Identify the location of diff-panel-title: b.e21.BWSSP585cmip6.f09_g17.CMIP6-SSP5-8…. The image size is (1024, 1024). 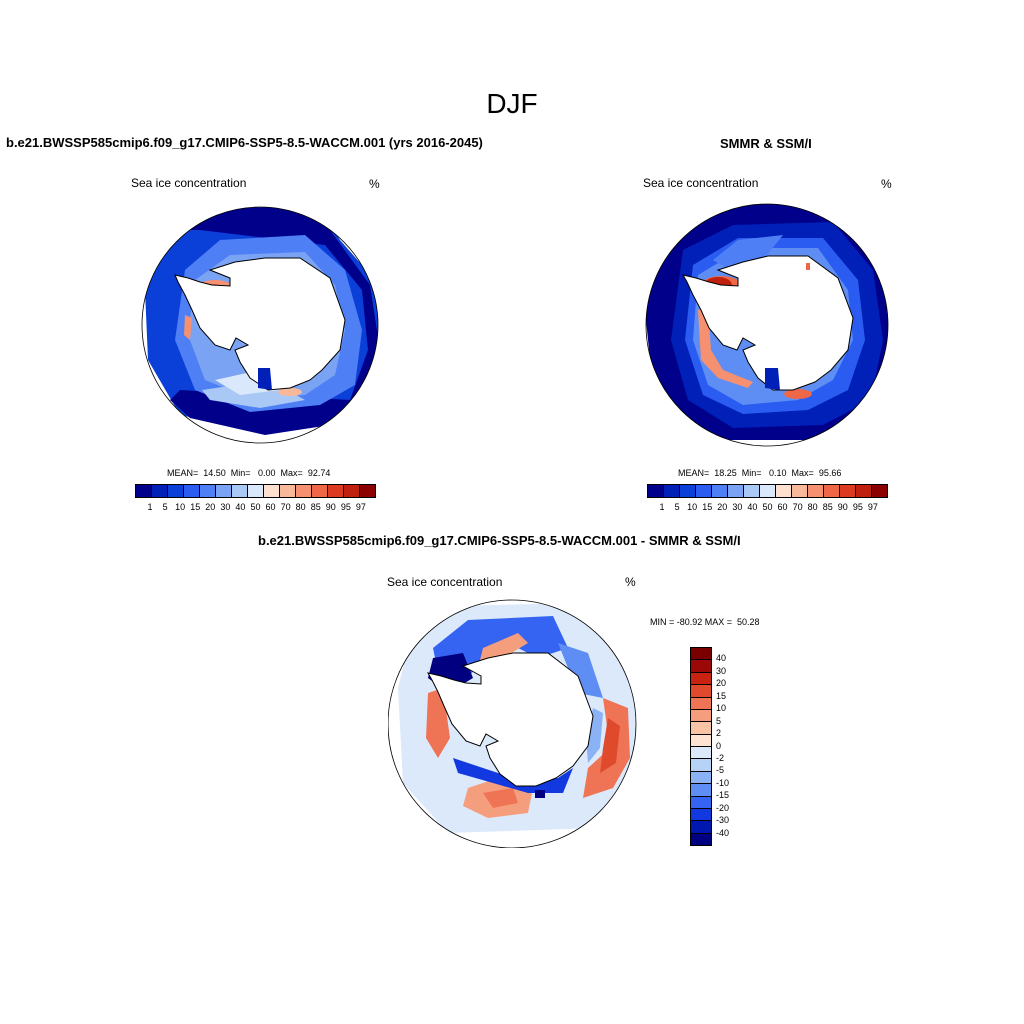
(499, 540).